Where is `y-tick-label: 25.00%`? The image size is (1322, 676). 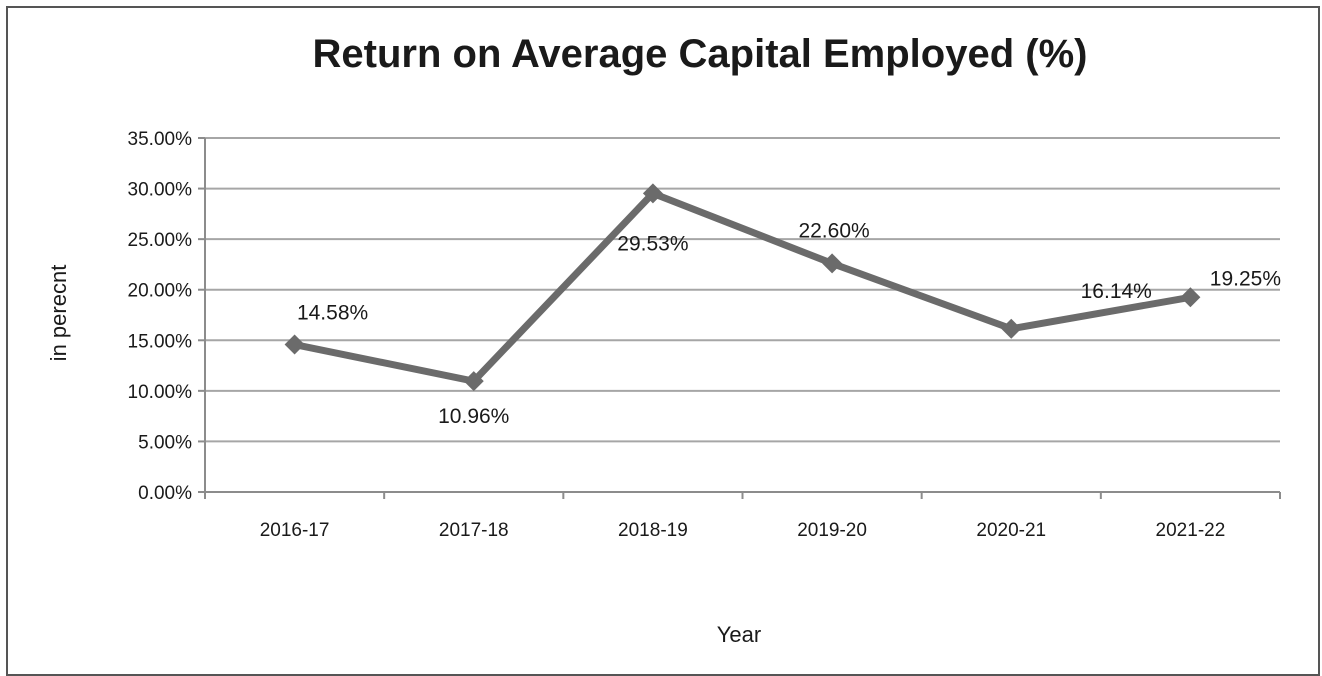 y-tick-label: 25.00% is located at coordinates (160, 240).